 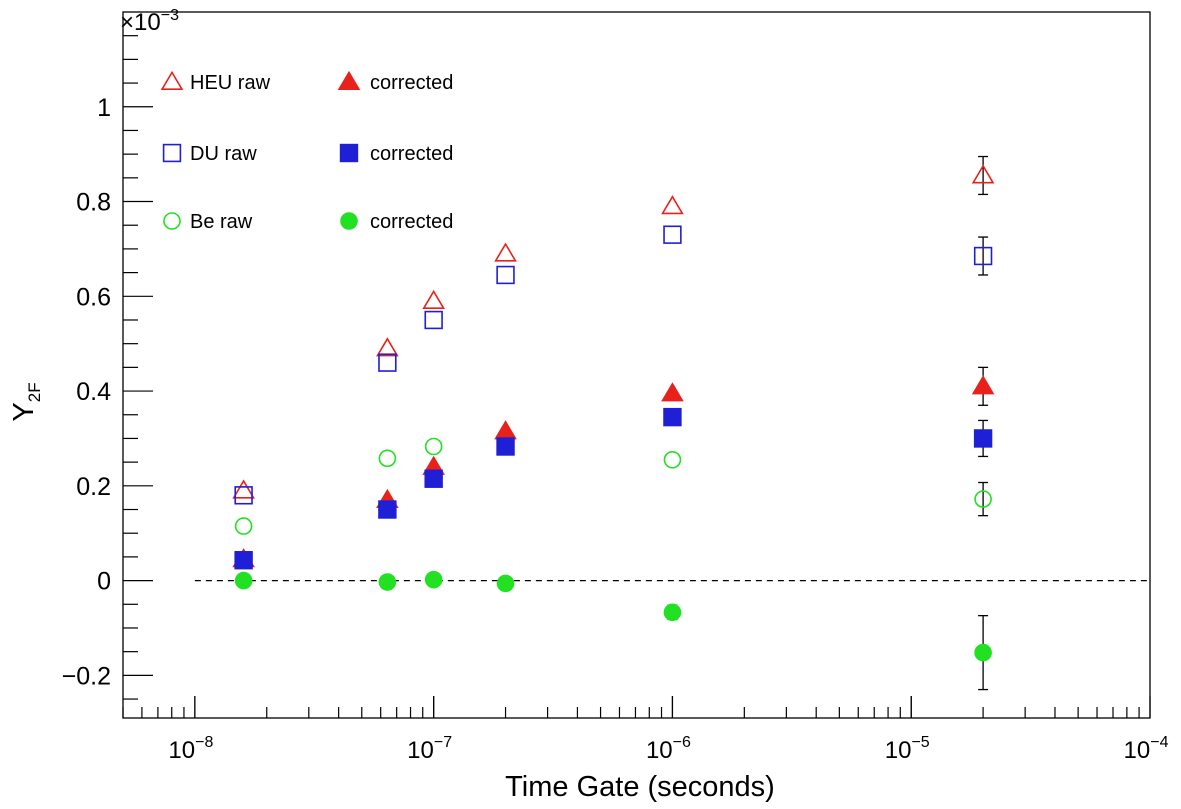 What do you see at coordinates (221, 222) in the screenshot?
I see `legend-label: Be raw` at bounding box center [221, 222].